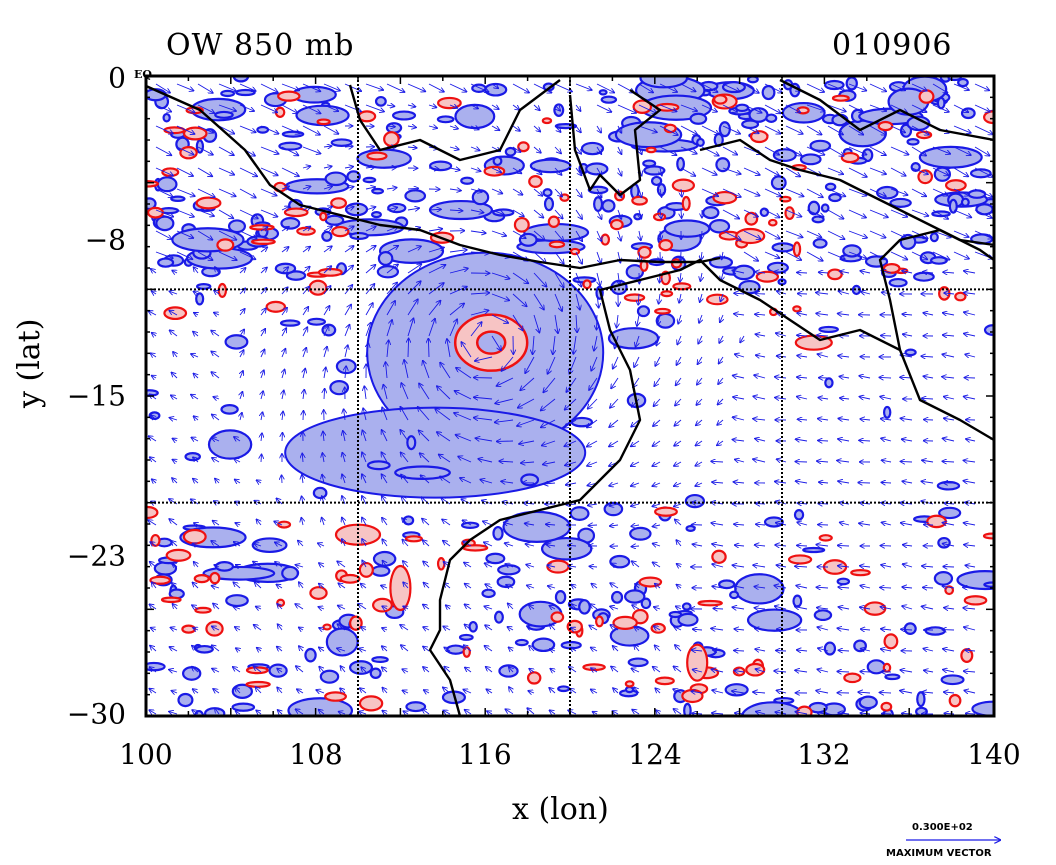 The width and height of the screenshot is (1056, 865). Describe the element at coordinates (96, 556) in the screenshot. I see `y-tick-label: −23` at that location.